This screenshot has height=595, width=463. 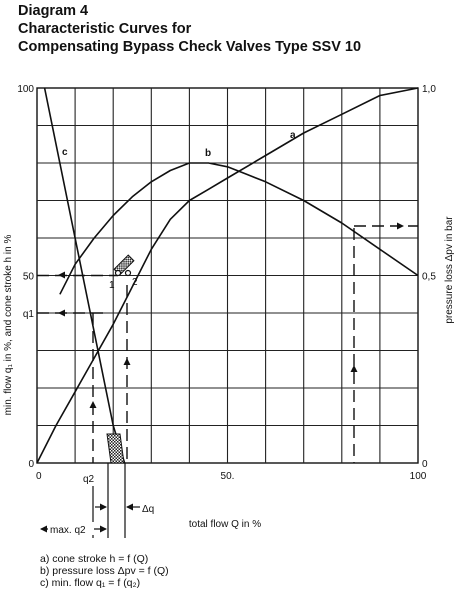 I want to click on series-label-b: b, so click(x=208, y=153).